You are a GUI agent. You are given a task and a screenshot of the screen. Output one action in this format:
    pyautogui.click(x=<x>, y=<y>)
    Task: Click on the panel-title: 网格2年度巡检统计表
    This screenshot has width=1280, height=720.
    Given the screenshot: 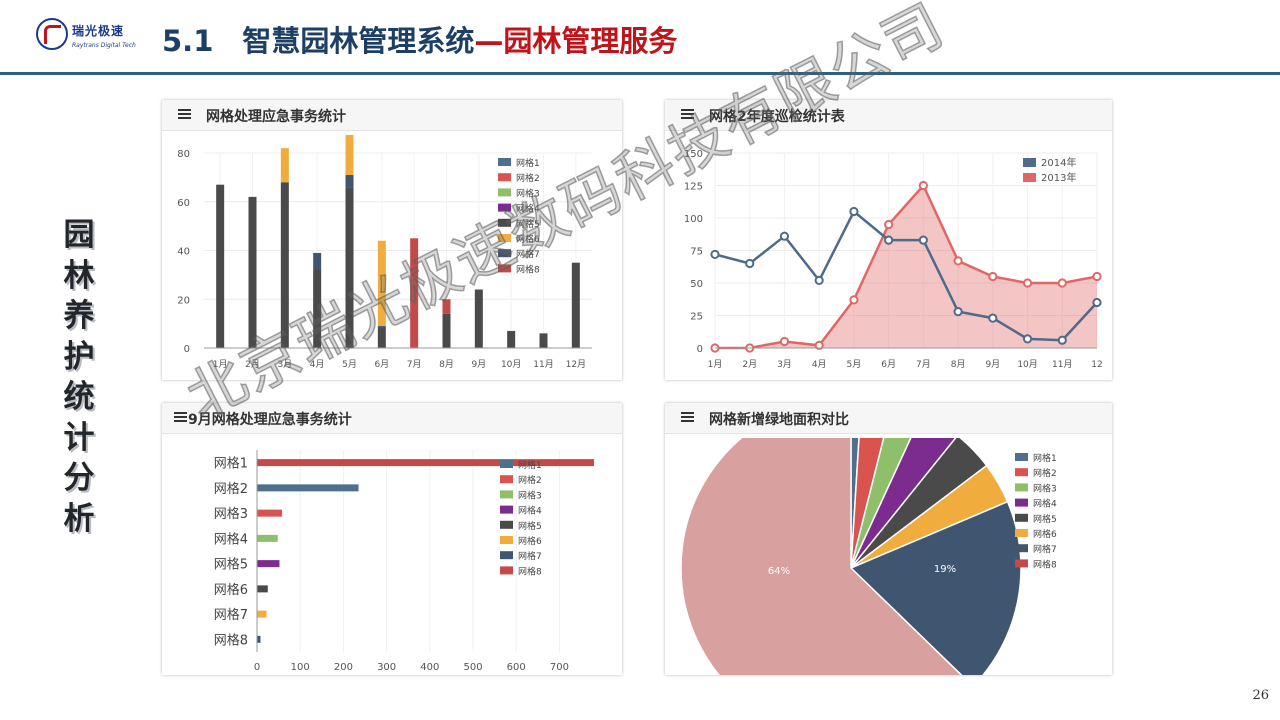 What is the action you would take?
    pyautogui.click(x=777, y=117)
    